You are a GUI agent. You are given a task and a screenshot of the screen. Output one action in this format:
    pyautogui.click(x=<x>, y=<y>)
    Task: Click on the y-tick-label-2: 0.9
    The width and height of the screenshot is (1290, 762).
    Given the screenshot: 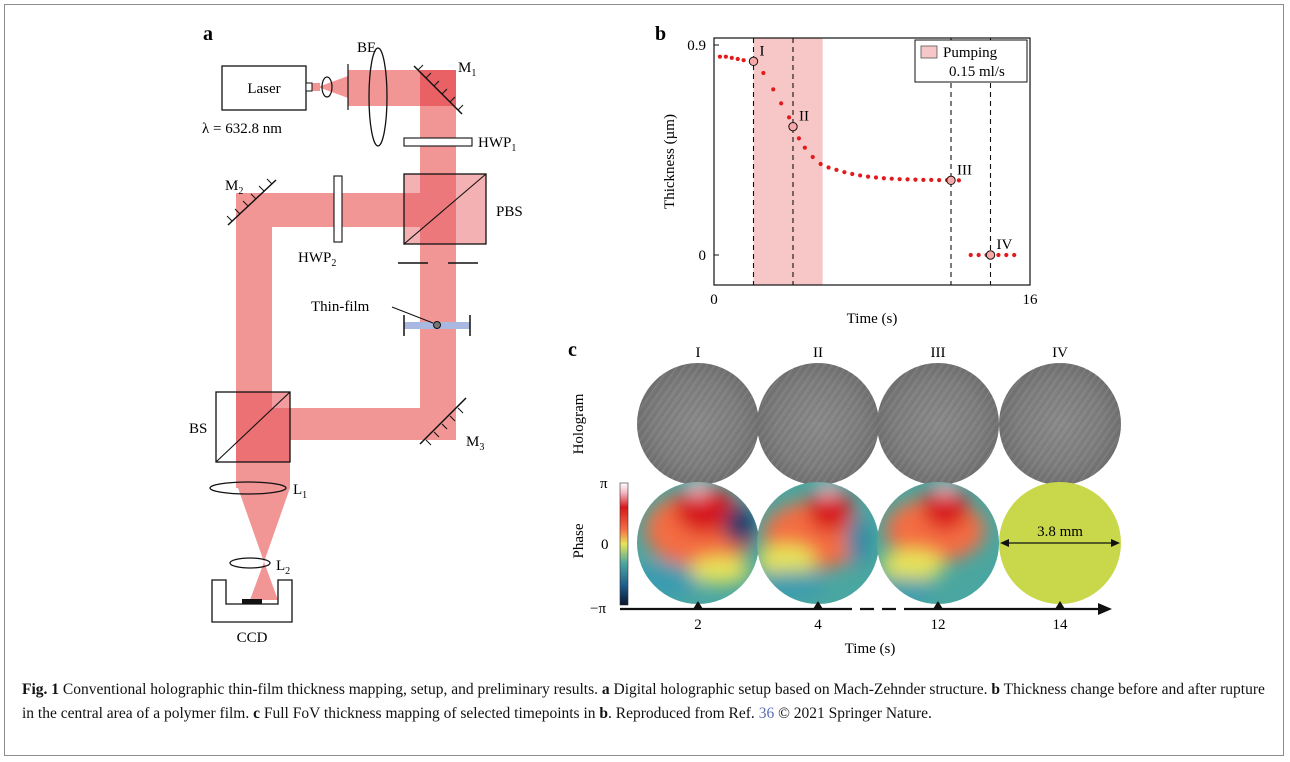 What is the action you would take?
    pyautogui.click(x=696, y=46)
    